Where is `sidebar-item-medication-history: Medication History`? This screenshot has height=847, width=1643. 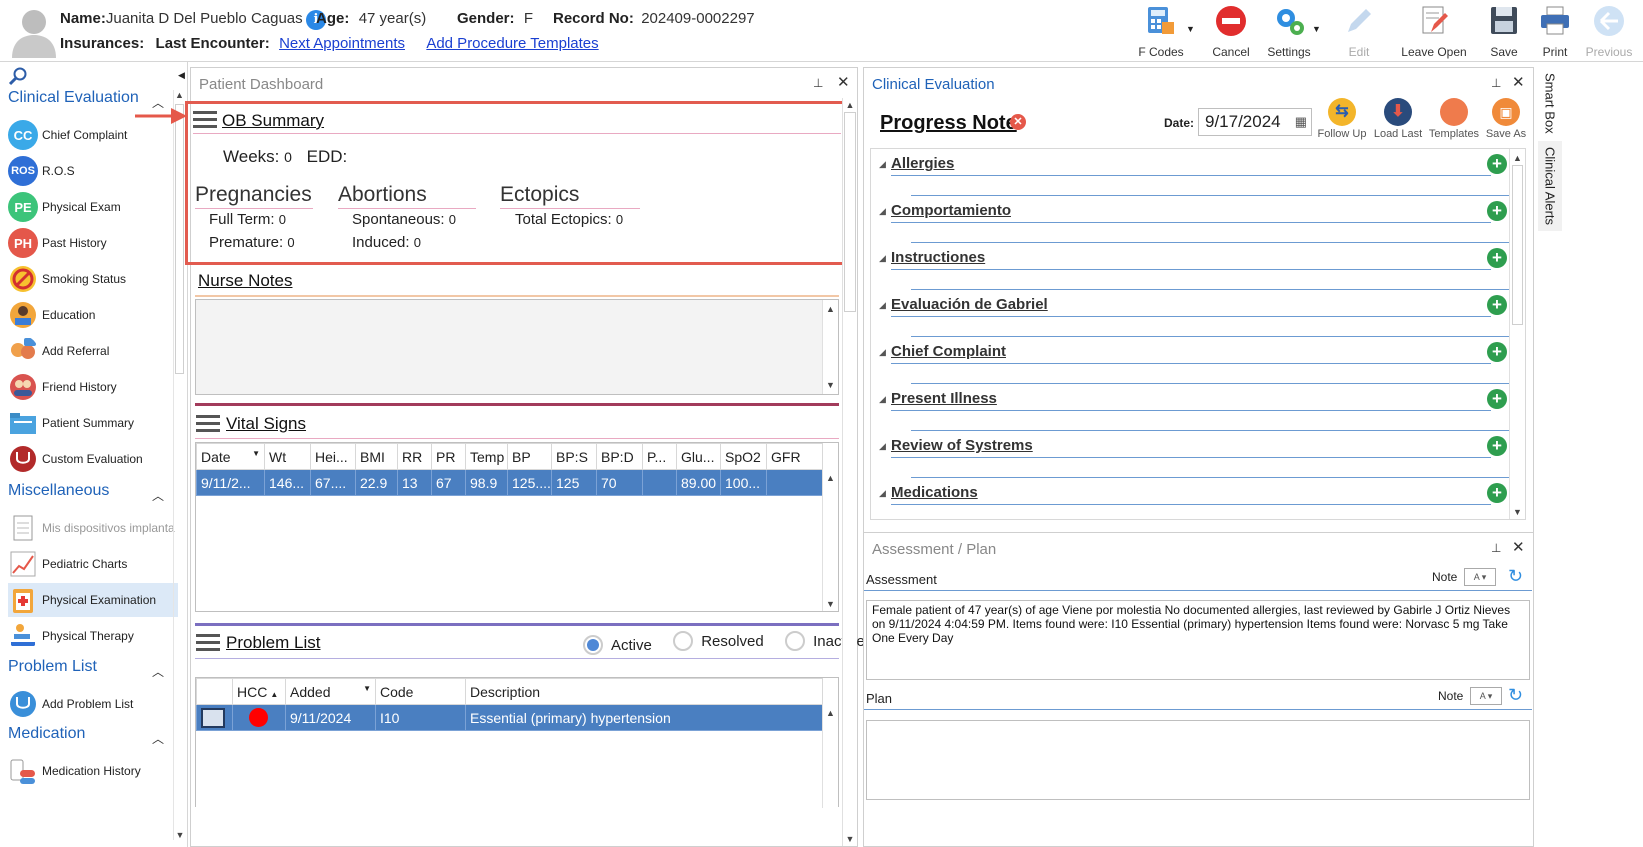 sidebar-item-medication-history: Medication History is located at coordinates (93, 771).